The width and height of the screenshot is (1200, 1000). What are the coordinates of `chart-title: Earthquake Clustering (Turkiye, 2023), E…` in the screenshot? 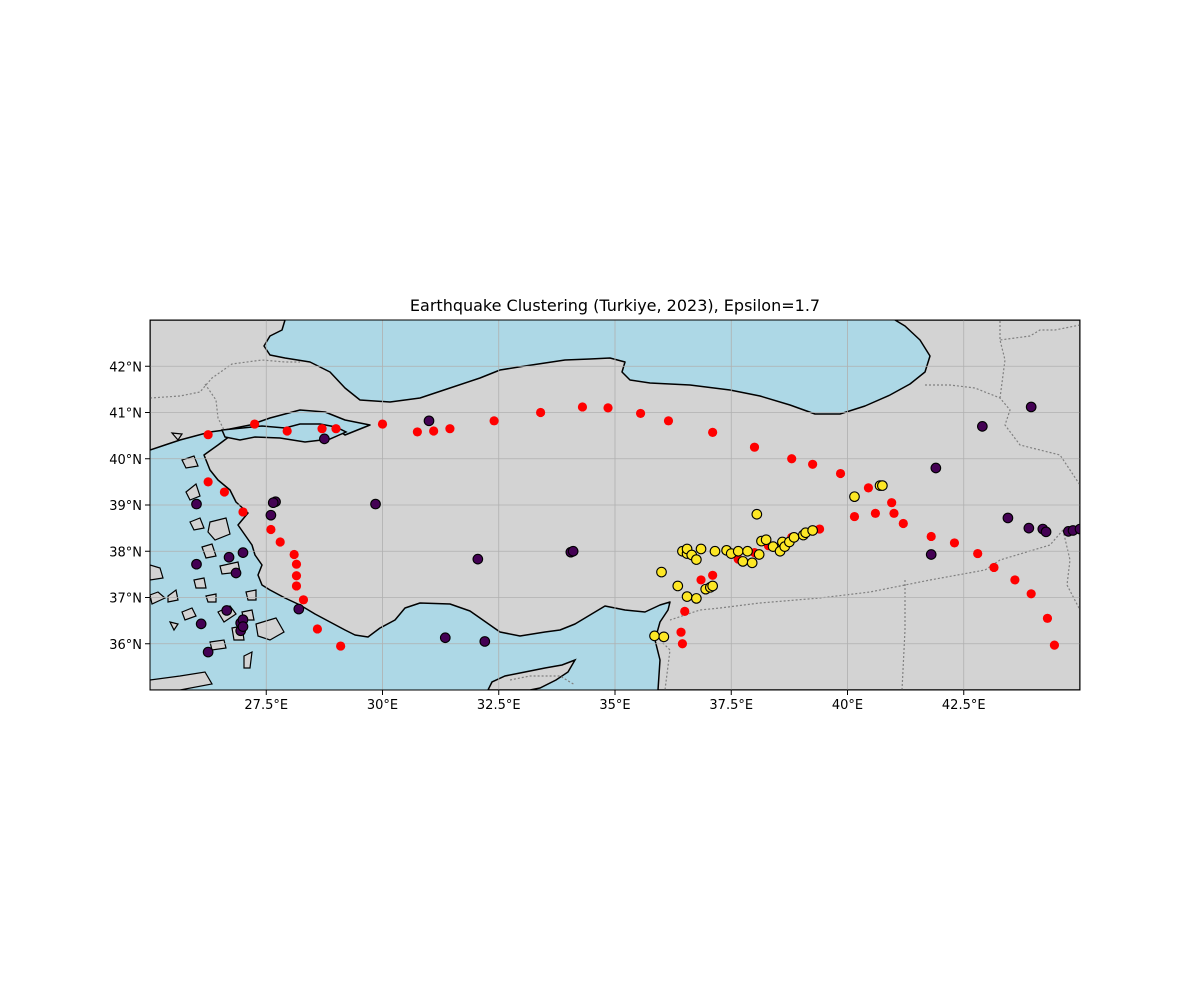 It's located at (615, 305).